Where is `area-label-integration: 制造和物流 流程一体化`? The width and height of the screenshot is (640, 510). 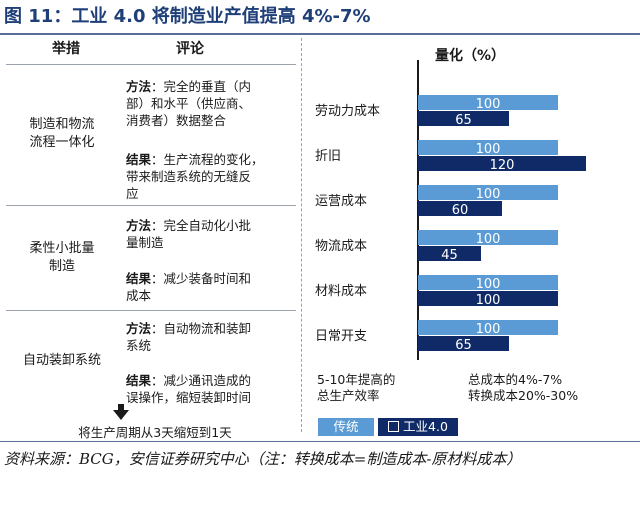
area-label-integration: 制造和物流 流程一体化 is located at coordinates (62, 134).